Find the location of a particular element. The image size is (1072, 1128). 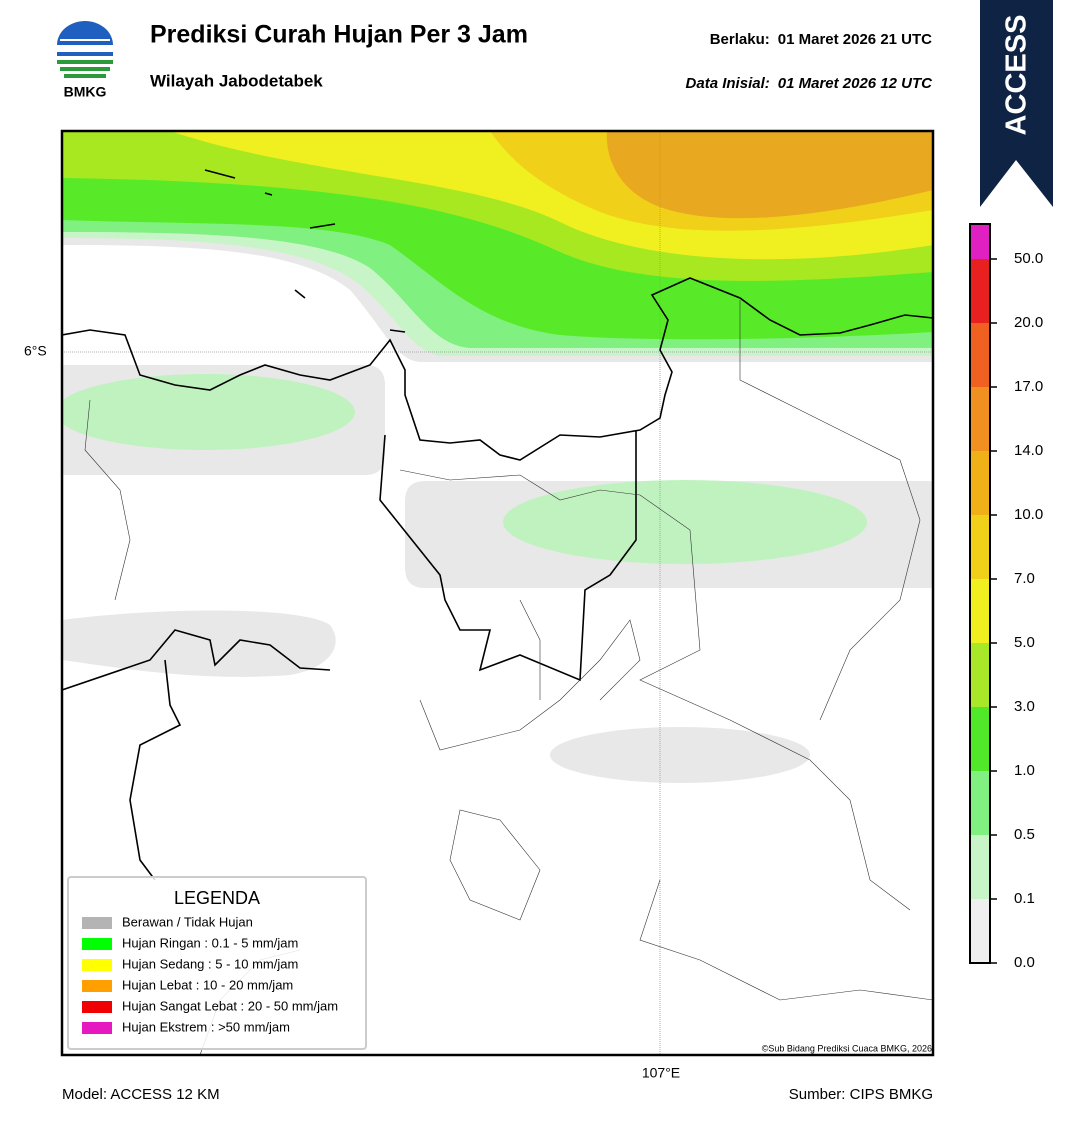

footer-source: Sumber: CIPS BMKG is located at coordinates (861, 1094).